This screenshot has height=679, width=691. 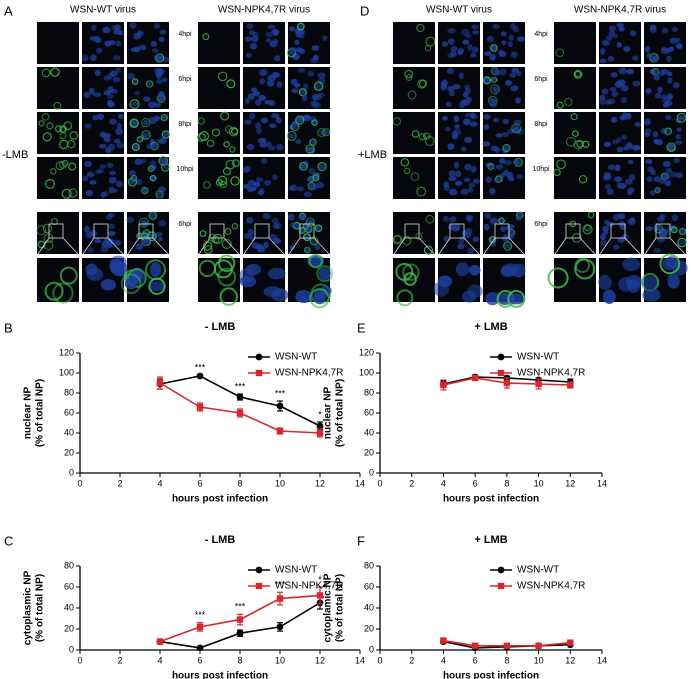 What do you see at coordinates (457, 231) in the screenshot?
I see `zoom-box` at bounding box center [457, 231].